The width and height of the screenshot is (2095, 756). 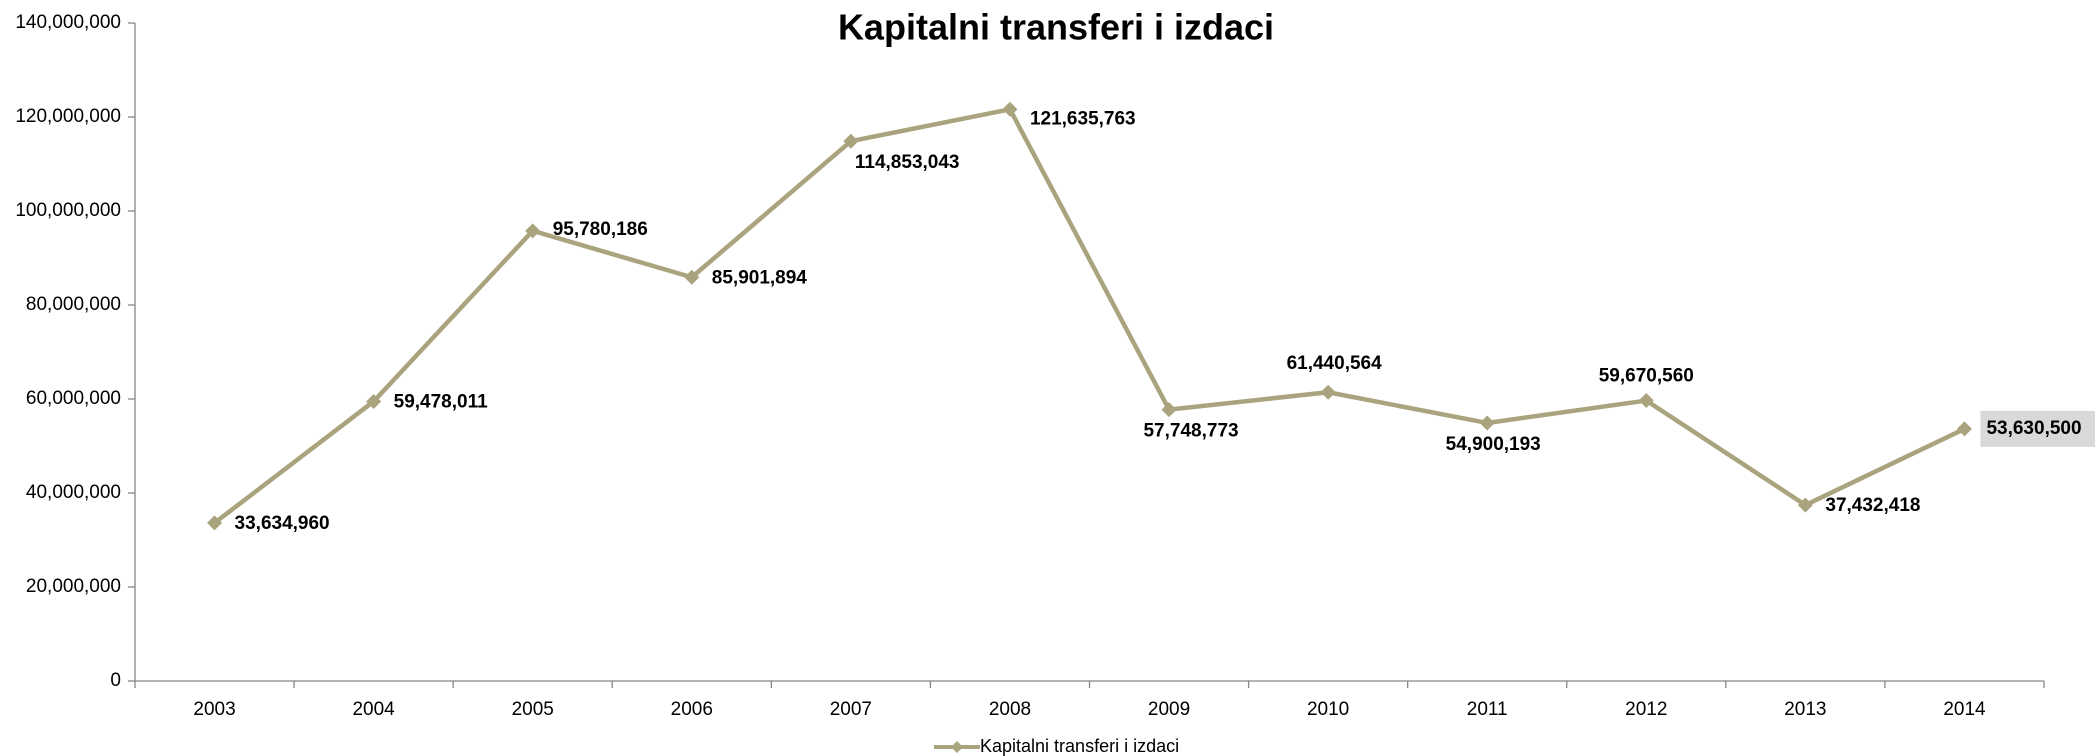 What do you see at coordinates (1646, 709) in the screenshot?
I see `x-tick-label: 2012` at bounding box center [1646, 709].